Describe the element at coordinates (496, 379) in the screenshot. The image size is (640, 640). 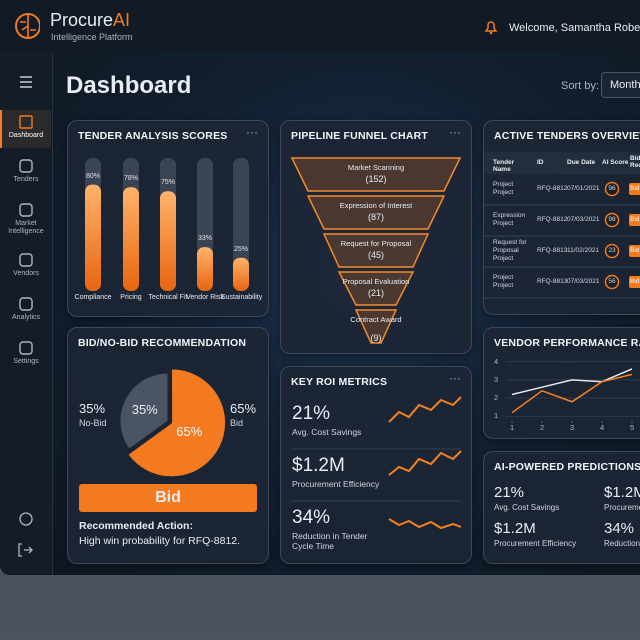
I see `y-tick-label: 3` at that location.